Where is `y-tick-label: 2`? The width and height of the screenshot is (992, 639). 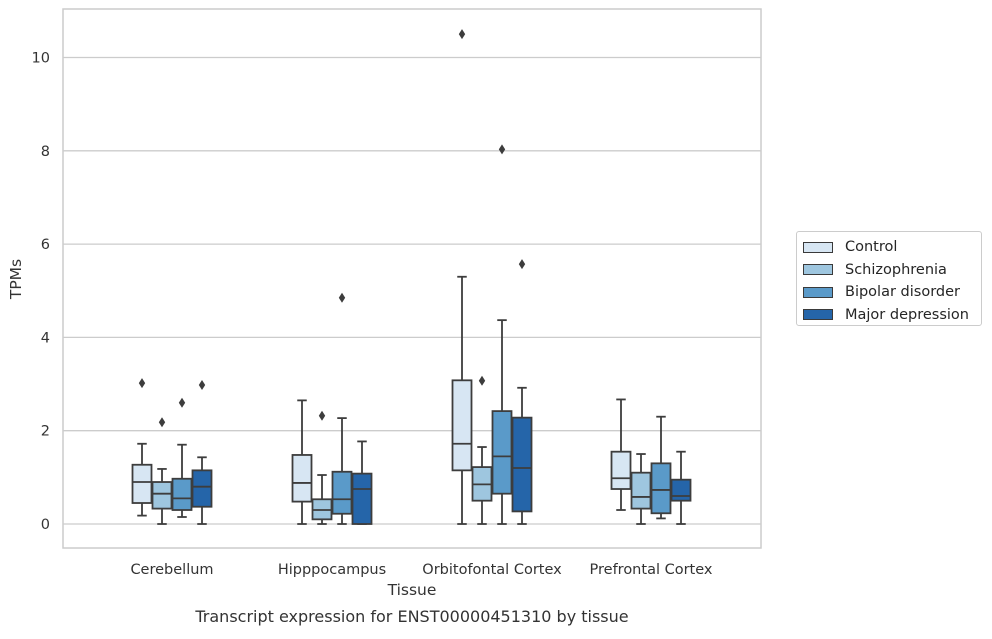 y-tick-label: 2 is located at coordinates (45, 432).